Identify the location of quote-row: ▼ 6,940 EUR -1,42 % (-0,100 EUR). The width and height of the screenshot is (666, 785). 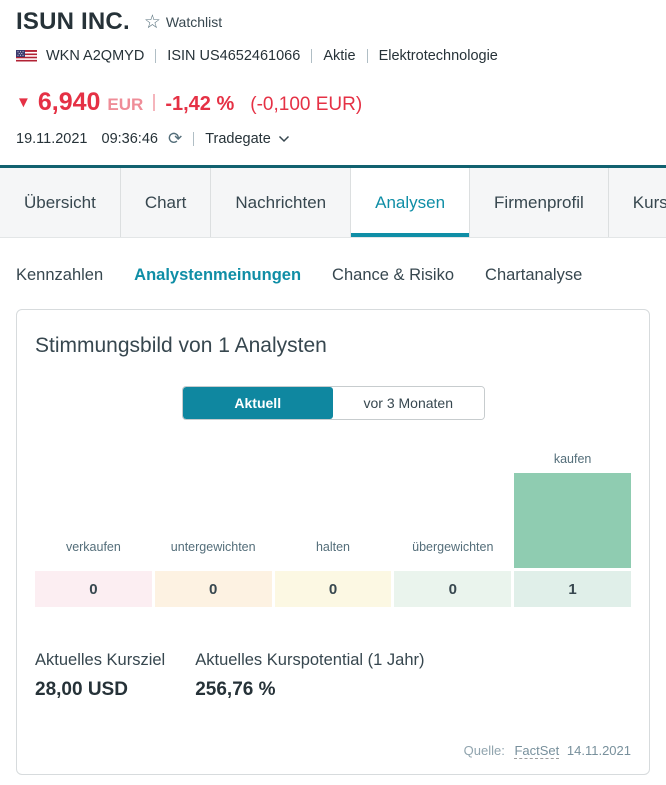
(333, 102).